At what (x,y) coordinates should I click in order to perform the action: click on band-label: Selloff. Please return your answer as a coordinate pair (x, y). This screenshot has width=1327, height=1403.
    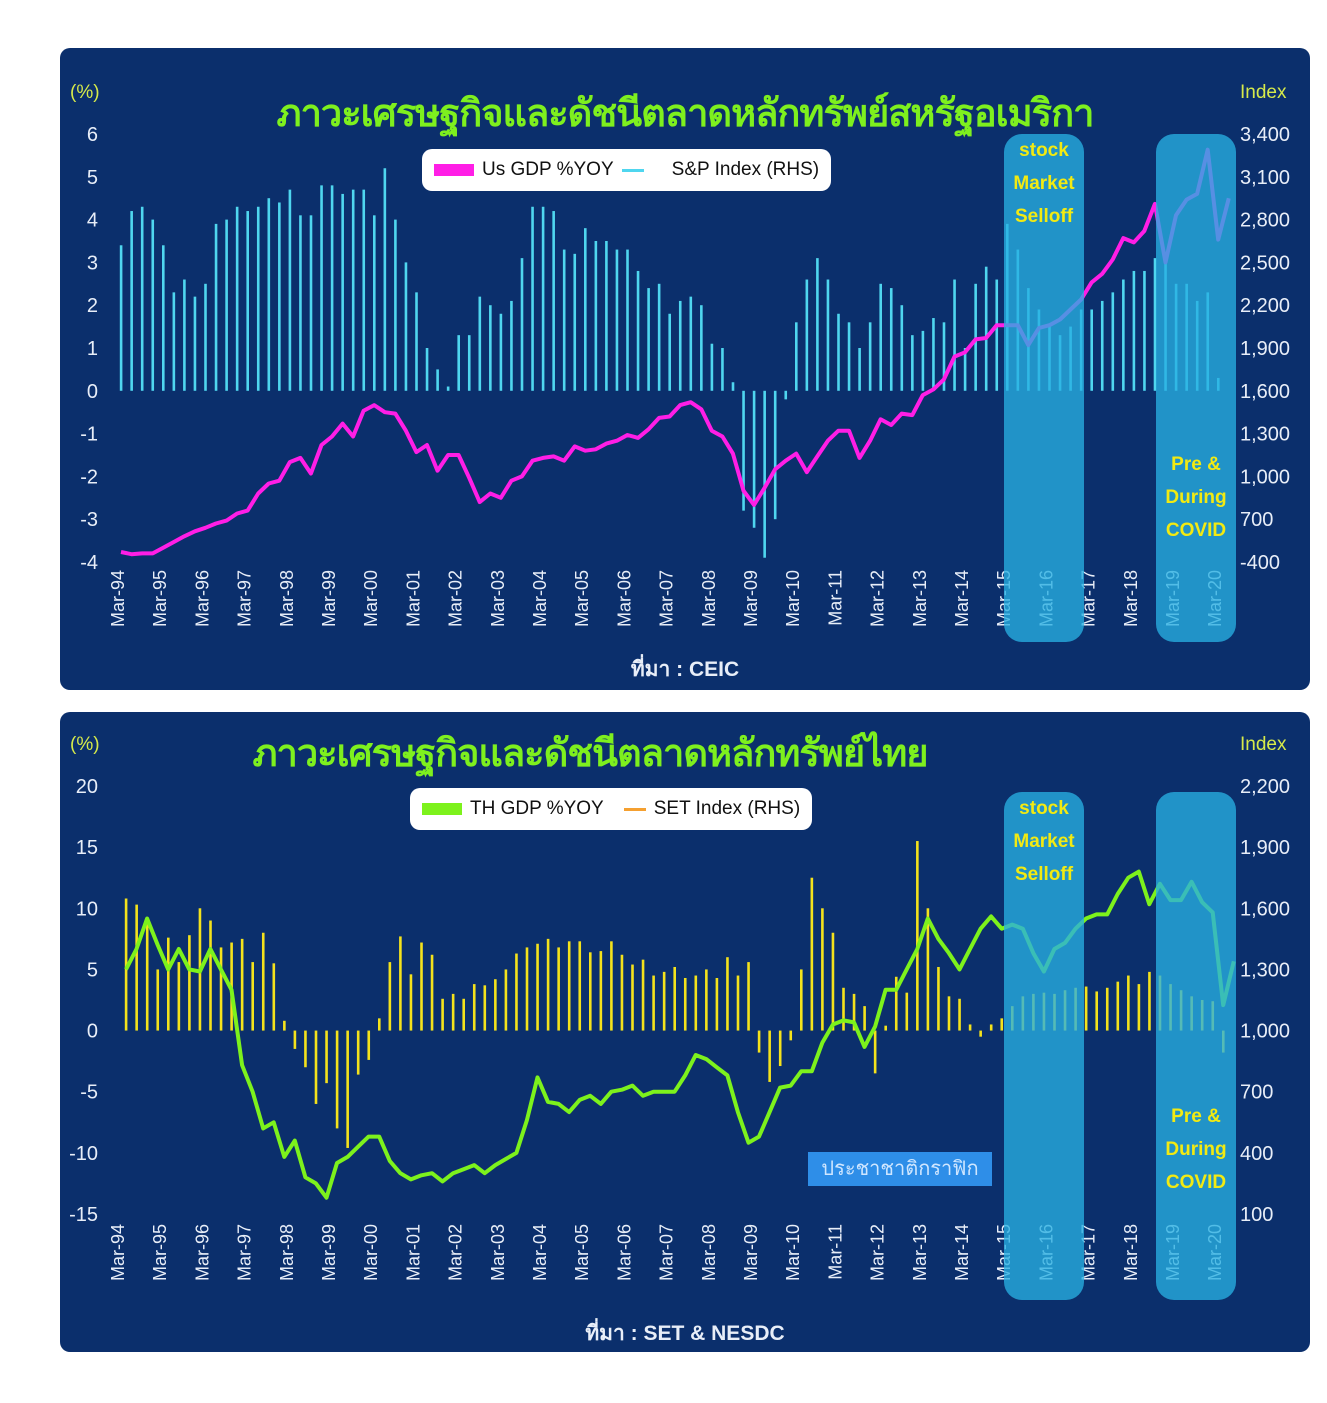
    Looking at the image, I should click on (1044, 874).